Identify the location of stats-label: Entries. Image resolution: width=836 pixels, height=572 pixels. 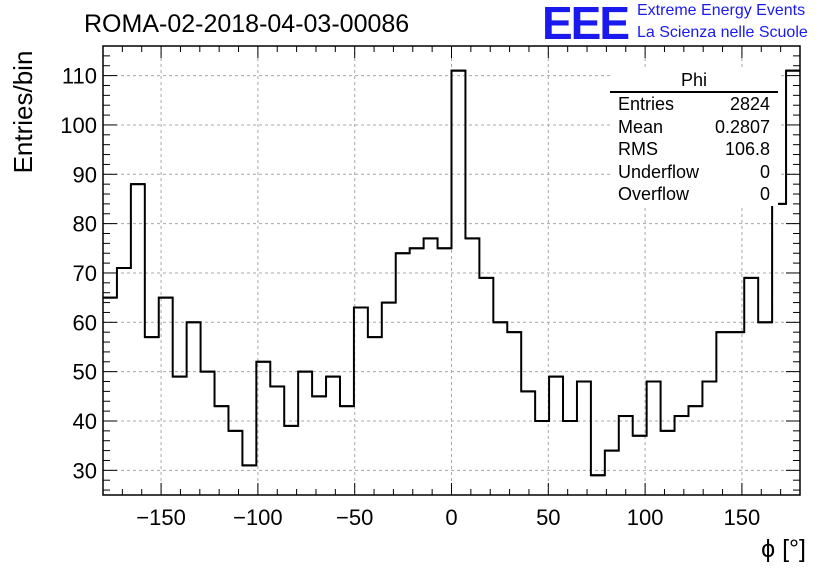
(646, 104).